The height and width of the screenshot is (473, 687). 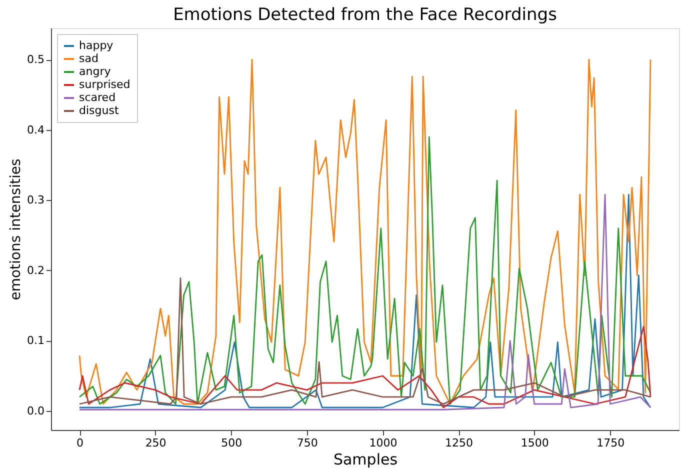 I want to click on x-tick-label: 750, so click(x=307, y=443).